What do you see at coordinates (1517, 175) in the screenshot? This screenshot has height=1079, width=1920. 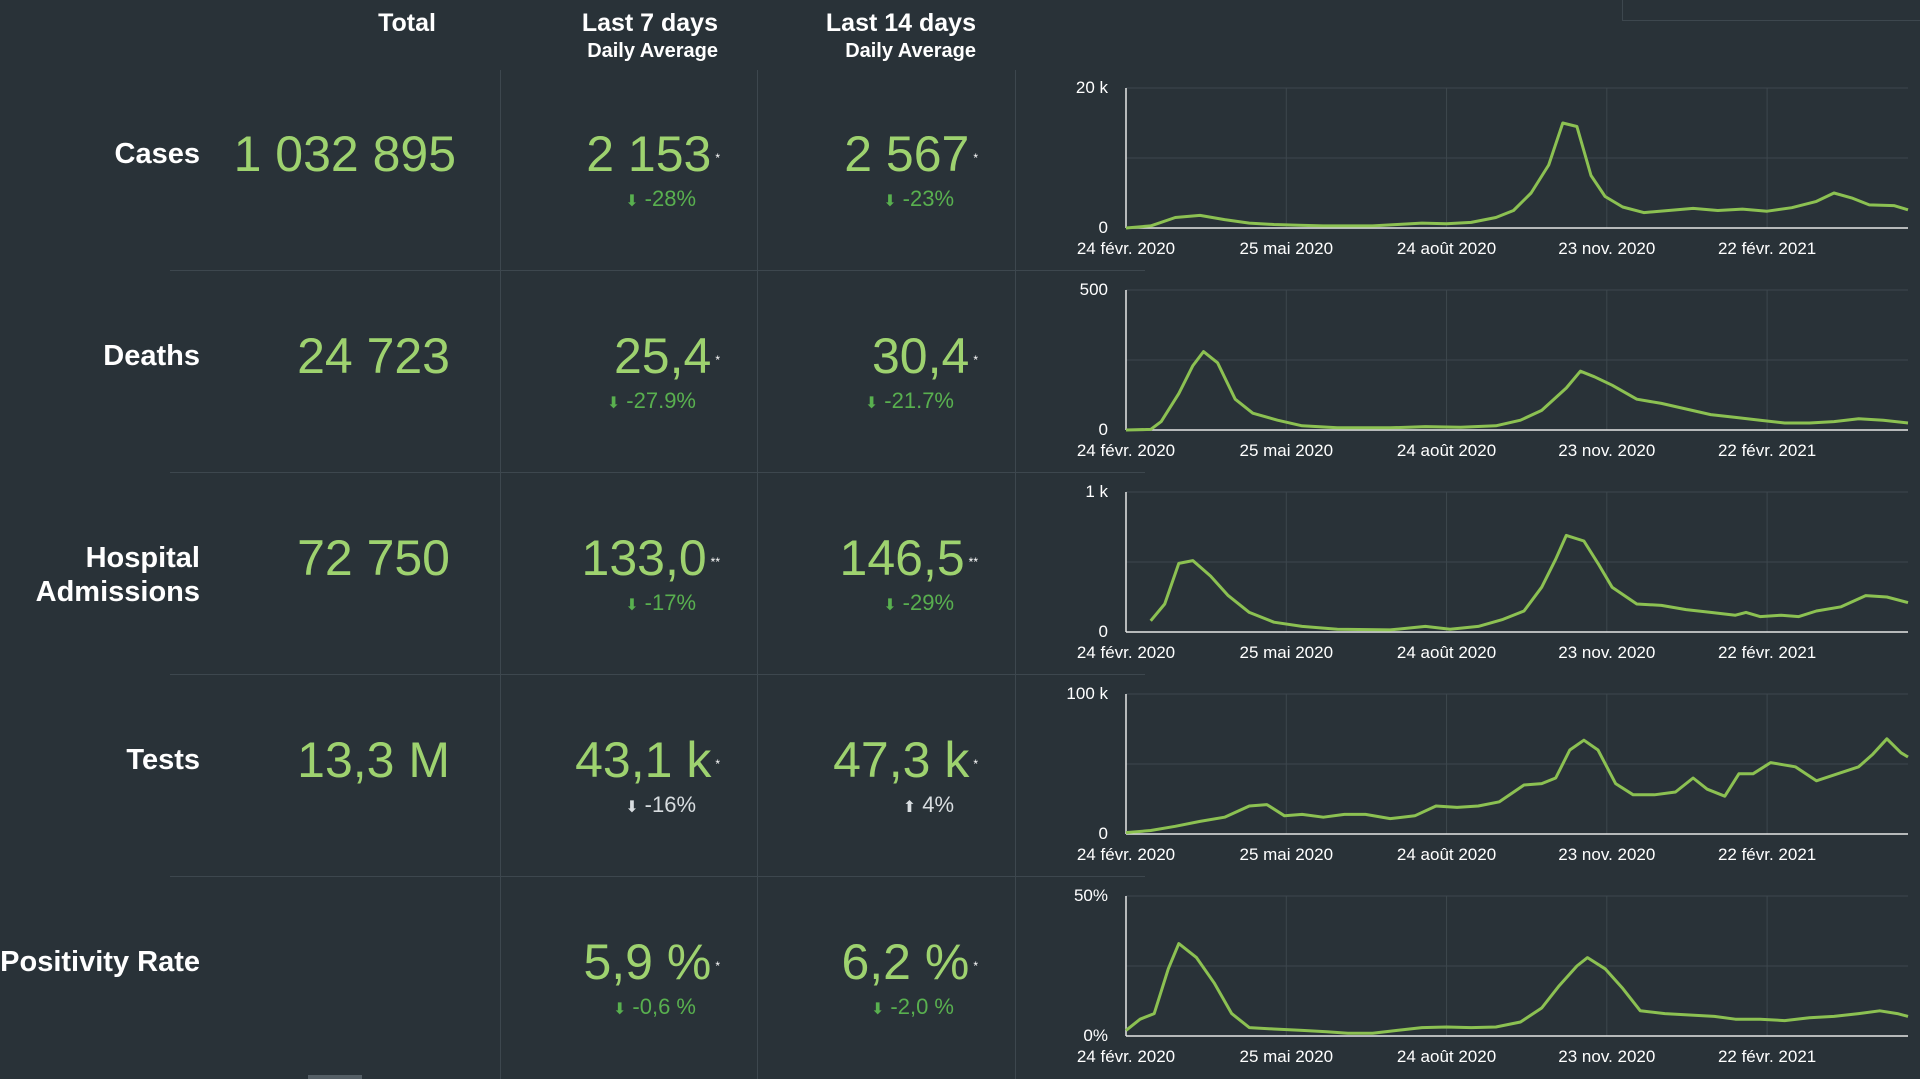 I see `series-line` at bounding box center [1517, 175].